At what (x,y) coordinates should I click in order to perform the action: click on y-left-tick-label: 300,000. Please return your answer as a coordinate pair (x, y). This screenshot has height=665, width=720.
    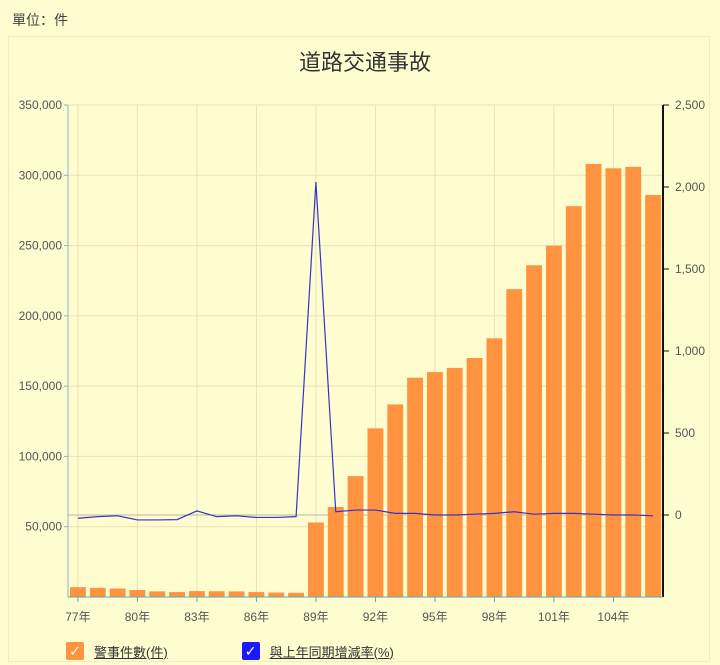
    Looking at the image, I should click on (41, 175).